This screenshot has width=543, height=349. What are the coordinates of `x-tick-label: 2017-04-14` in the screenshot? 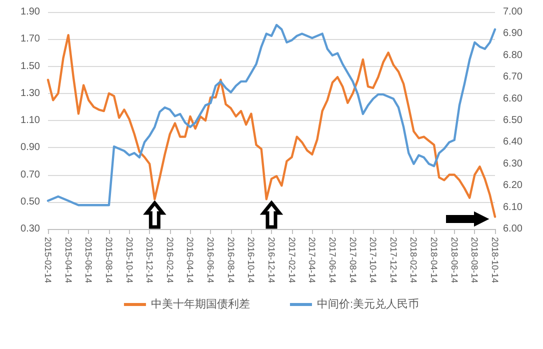 It's located at (312, 260).